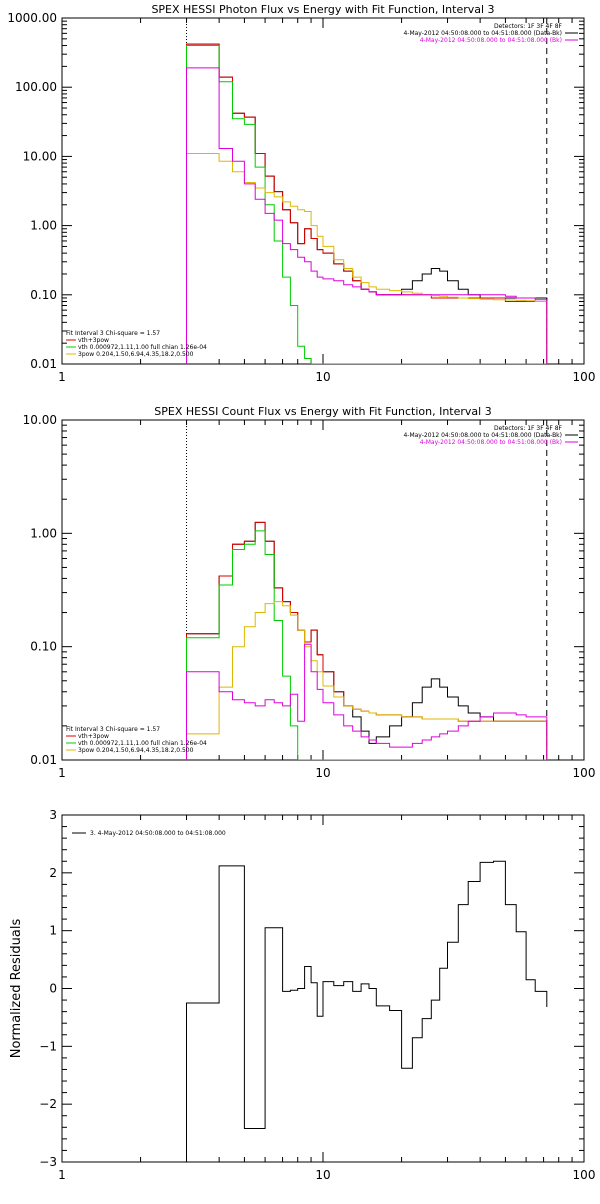 The image size is (600, 1204). What do you see at coordinates (36, 87) in the screenshot?
I see `y-tick-label: 100.00` at bounding box center [36, 87].